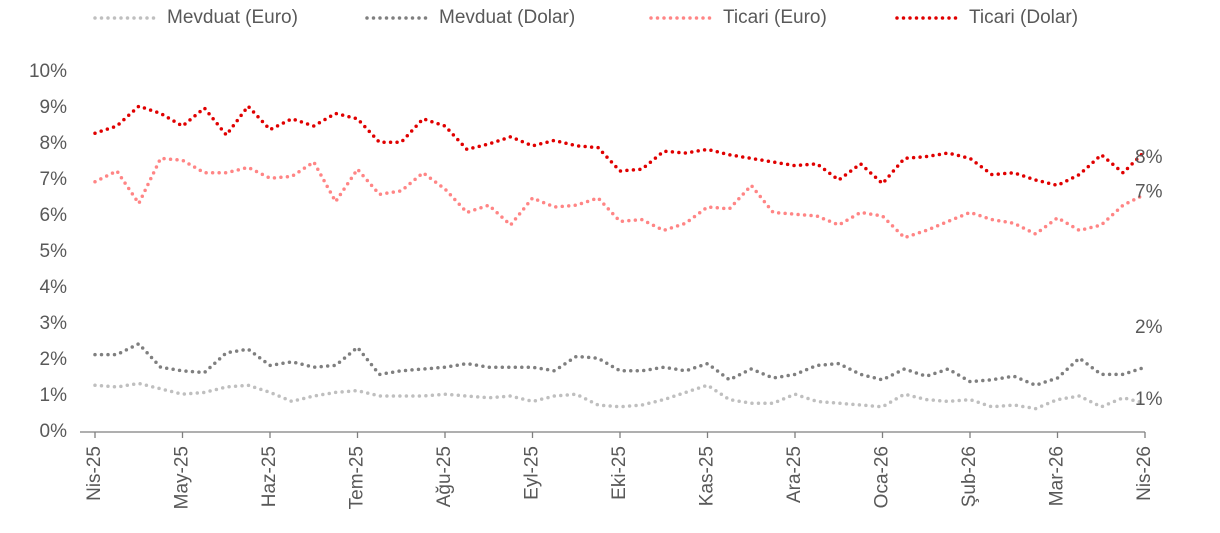 Image resolution: width=1220 pixels, height=533 pixels. Describe the element at coordinates (54, 107) in the screenshot. I see `y-tick-label: 9%` at that location.